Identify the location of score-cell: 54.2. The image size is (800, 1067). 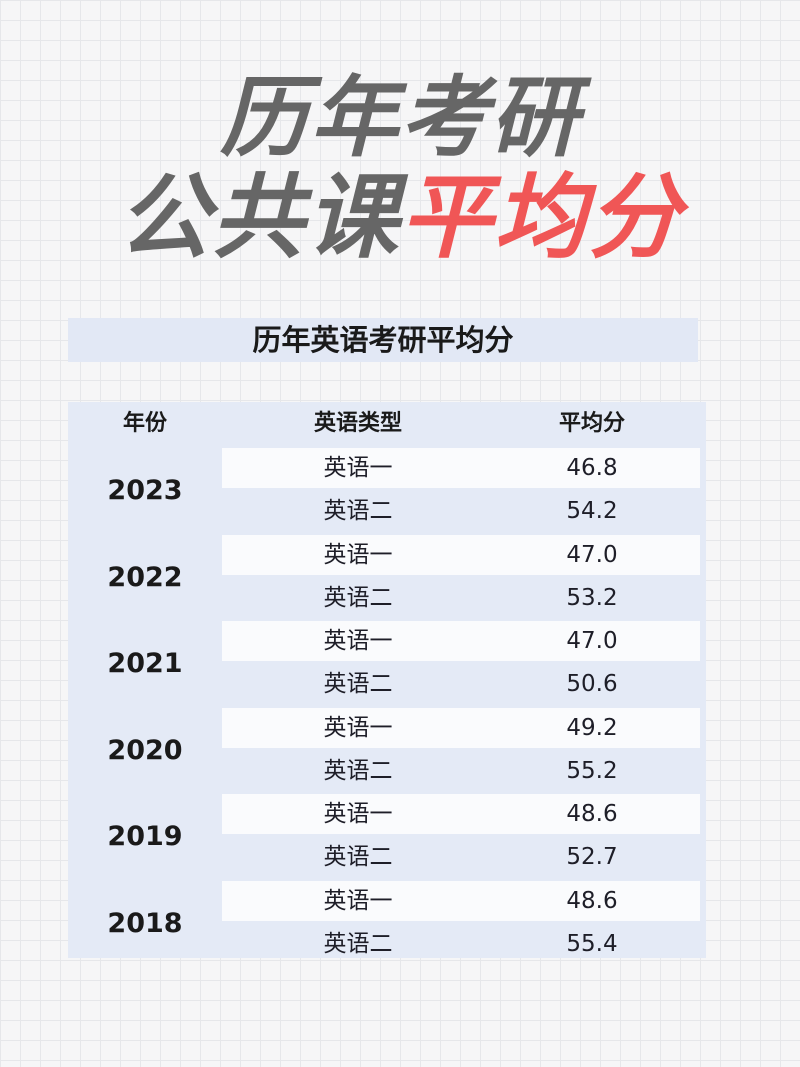
(592, 511).